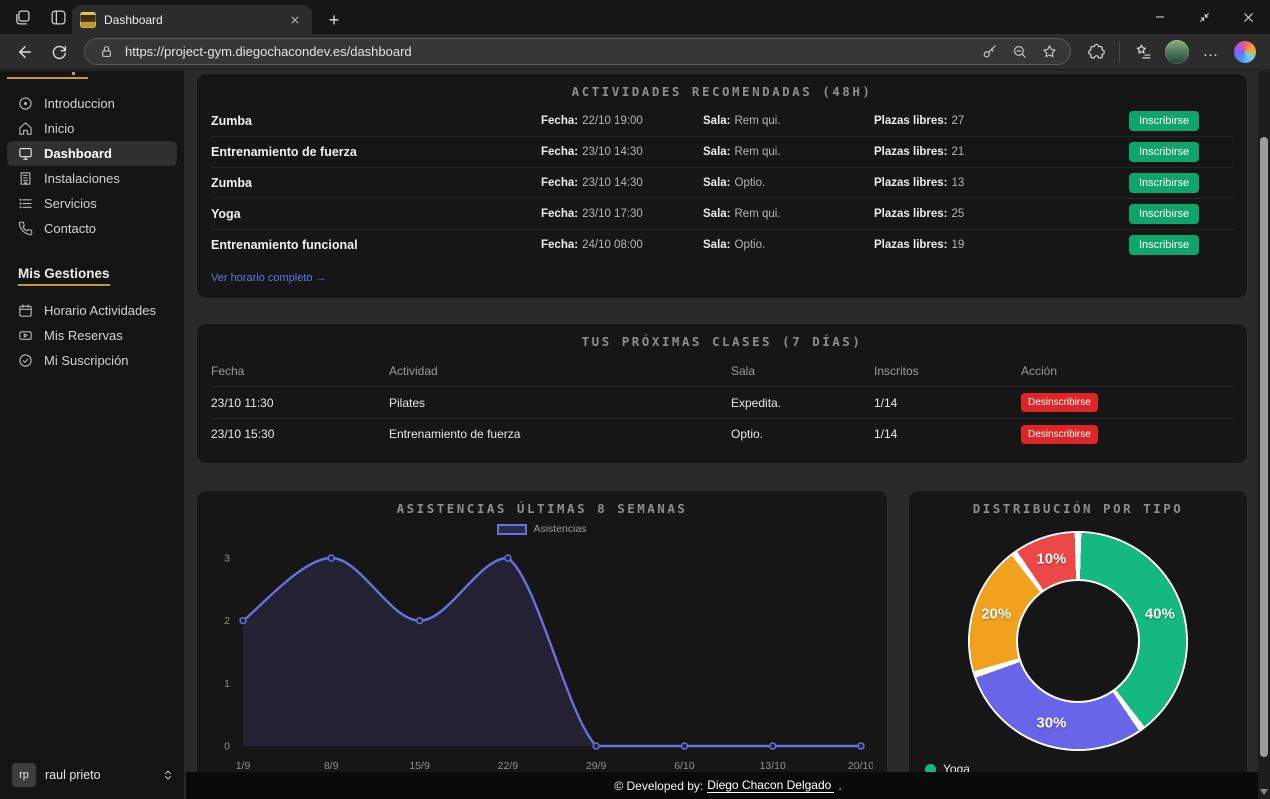  I want to click on fecha-value: 23/10 14:30, so click(612, 183).